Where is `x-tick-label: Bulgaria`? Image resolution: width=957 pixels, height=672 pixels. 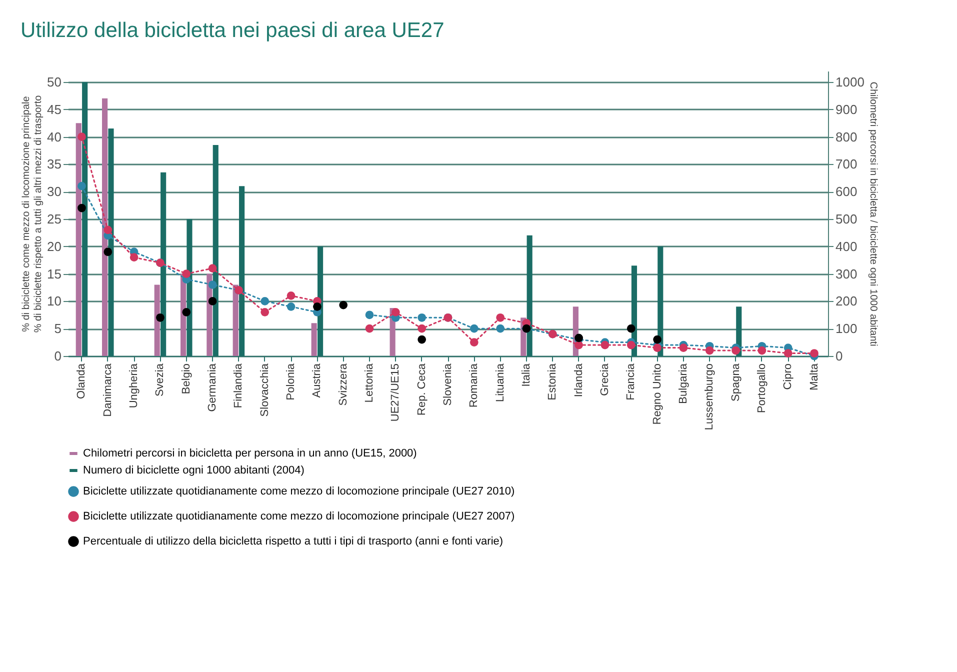
x-tick-label: Bulgaria is located at coordinates (683, 383).